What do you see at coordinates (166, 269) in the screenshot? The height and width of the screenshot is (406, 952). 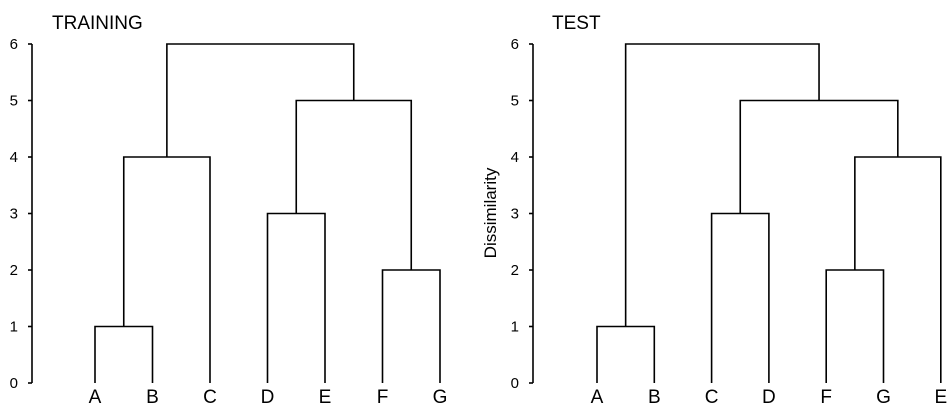 I see `merge-link-abc` at bounding box center [166, 269].